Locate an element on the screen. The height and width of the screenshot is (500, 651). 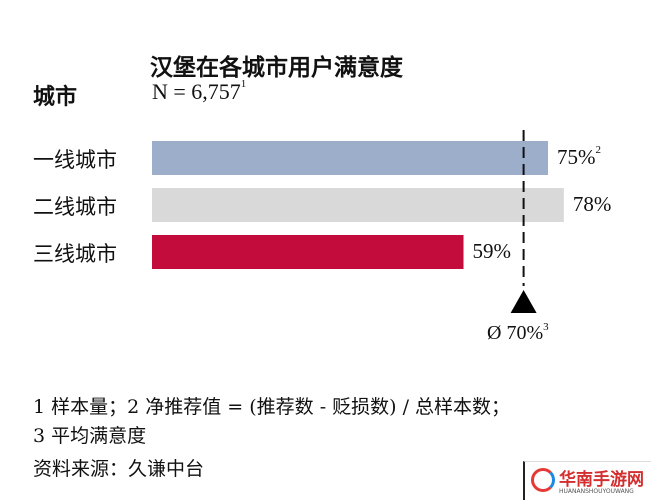
sample-size-text: N = 6,757 is located at coordinates (196, 91).